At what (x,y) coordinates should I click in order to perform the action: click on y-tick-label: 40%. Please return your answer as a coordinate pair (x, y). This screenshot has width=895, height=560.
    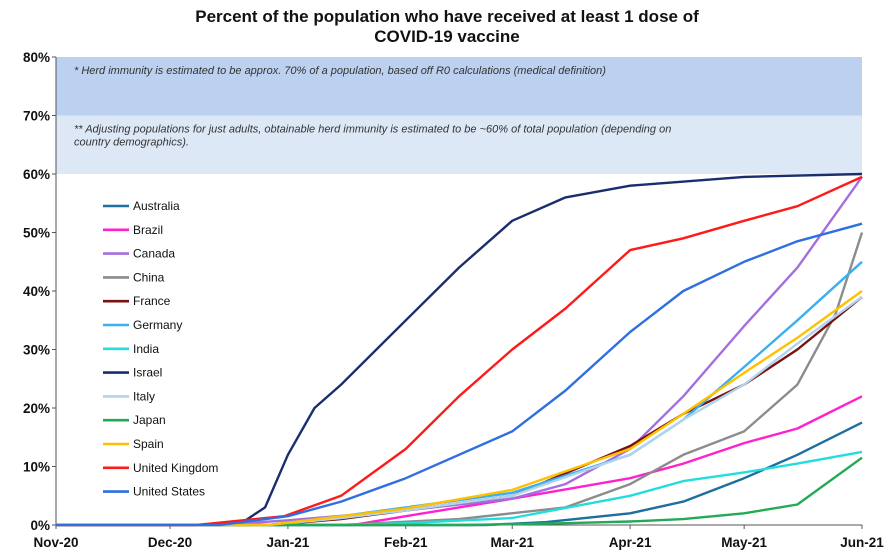
    Looking at the image, I should click on (36, 291).